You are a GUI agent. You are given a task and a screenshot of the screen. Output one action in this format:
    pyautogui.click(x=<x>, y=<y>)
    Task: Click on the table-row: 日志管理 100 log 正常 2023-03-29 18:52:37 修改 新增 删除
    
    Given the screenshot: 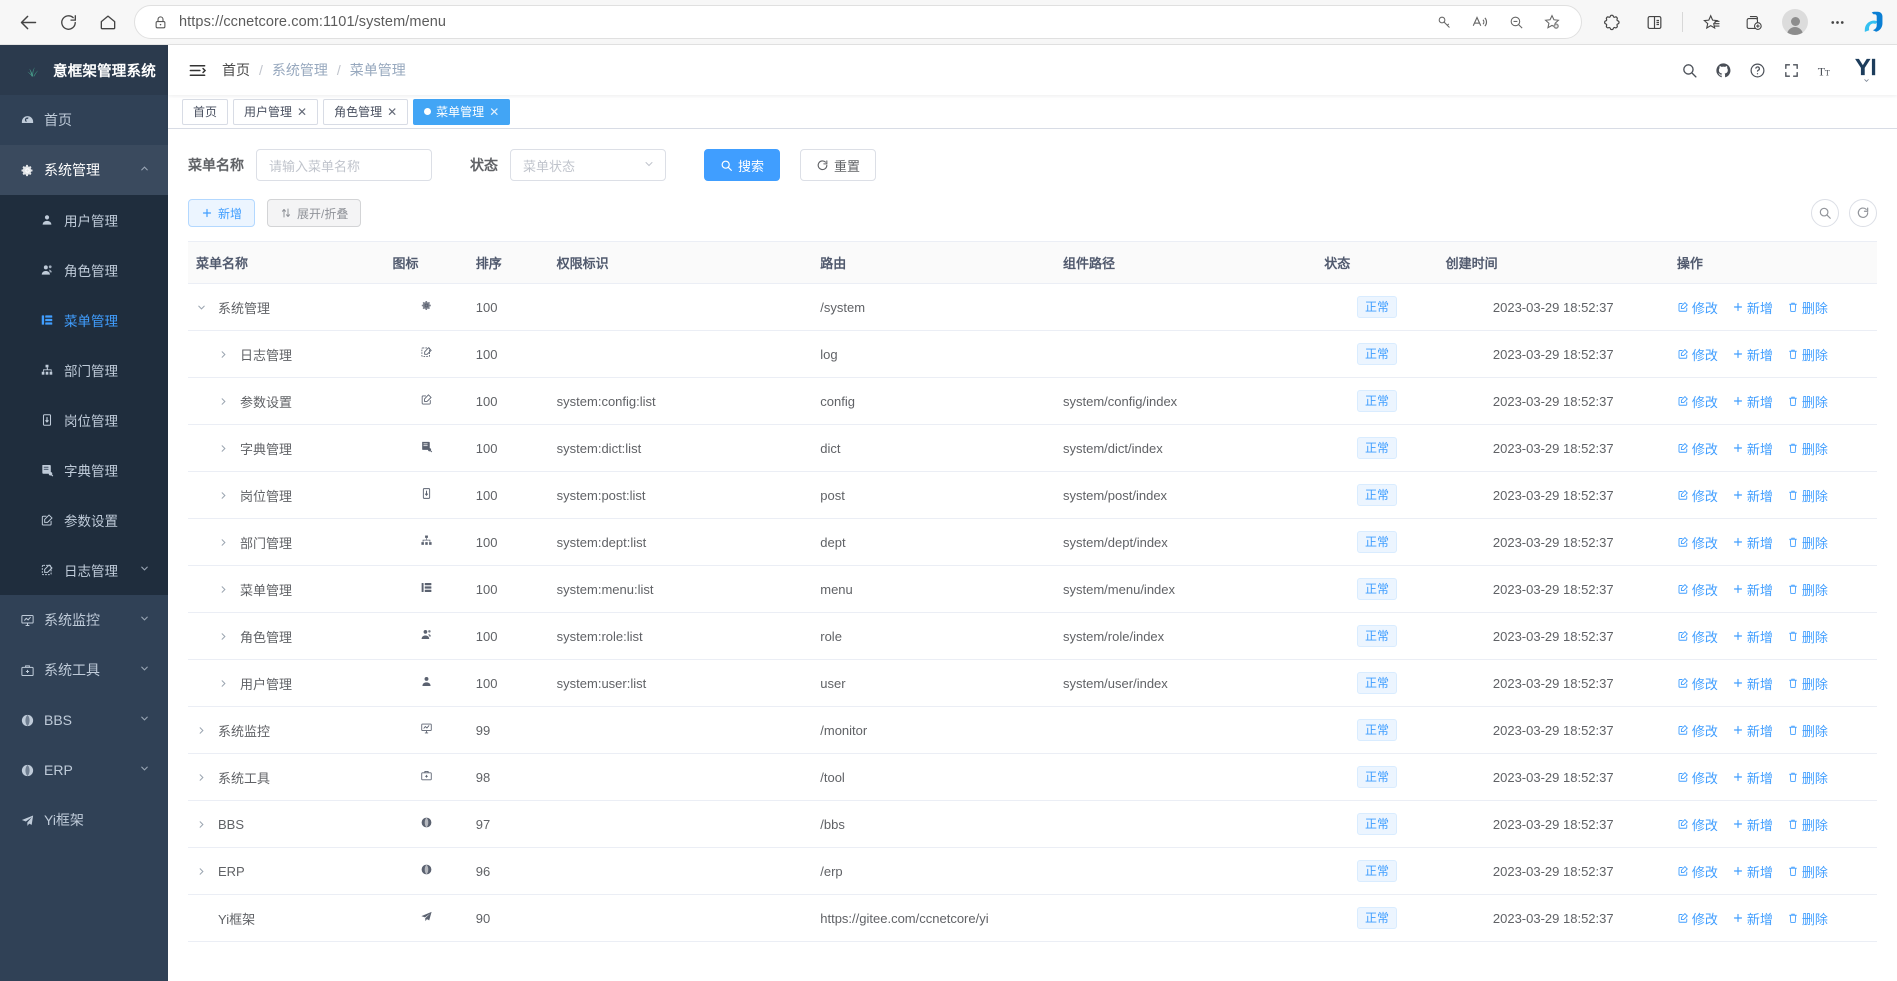 What is the action you would take?
    pyautogui.click(x=1032, y=354)
    